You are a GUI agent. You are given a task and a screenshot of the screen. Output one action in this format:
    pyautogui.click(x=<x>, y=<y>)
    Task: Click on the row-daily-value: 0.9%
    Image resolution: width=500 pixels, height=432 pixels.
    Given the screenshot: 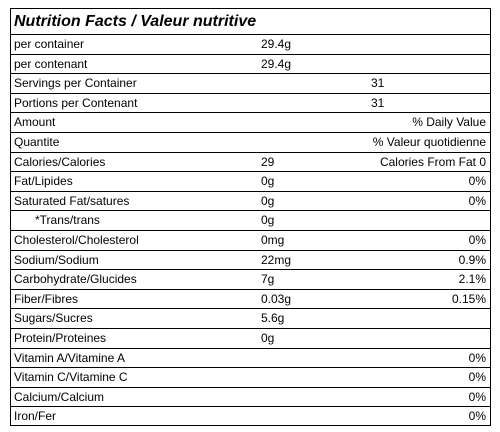 What is the action you would take?
    pyautogui.click(x=472, y=259)
    